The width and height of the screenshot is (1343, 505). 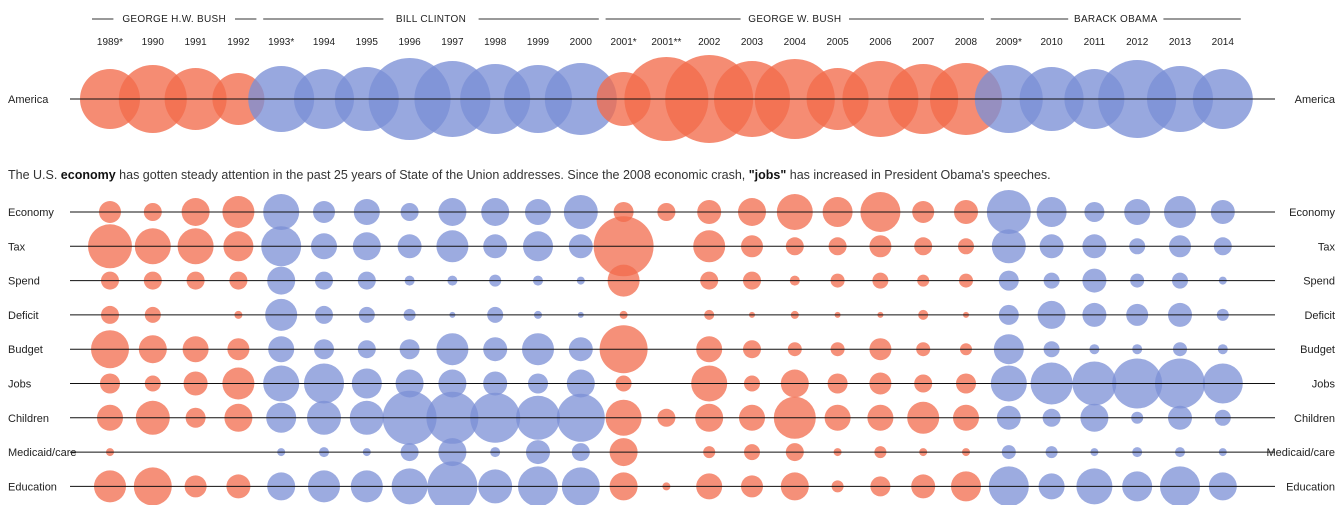 What do you see at coordinates (1319, 282) in the screenshot?
I see `topic-label-right: Spend` at bounding box center [1319, 282].